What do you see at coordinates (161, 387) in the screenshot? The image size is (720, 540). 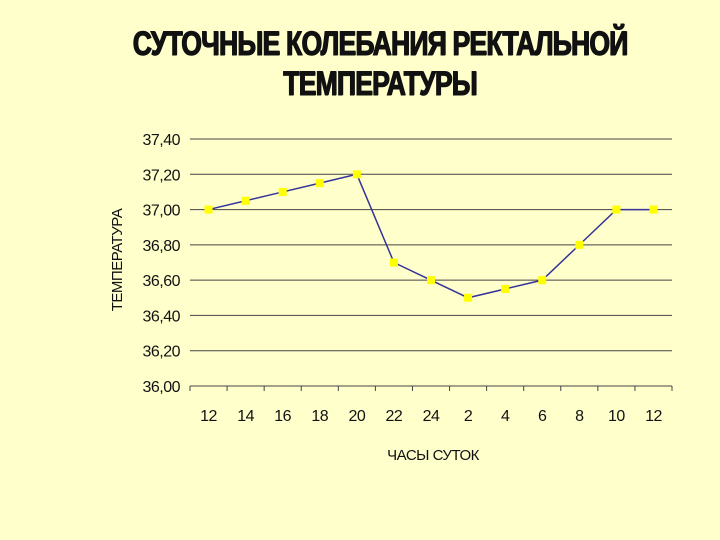 I see `y-tick-label: 36,00` at bounding box center [161, 387].